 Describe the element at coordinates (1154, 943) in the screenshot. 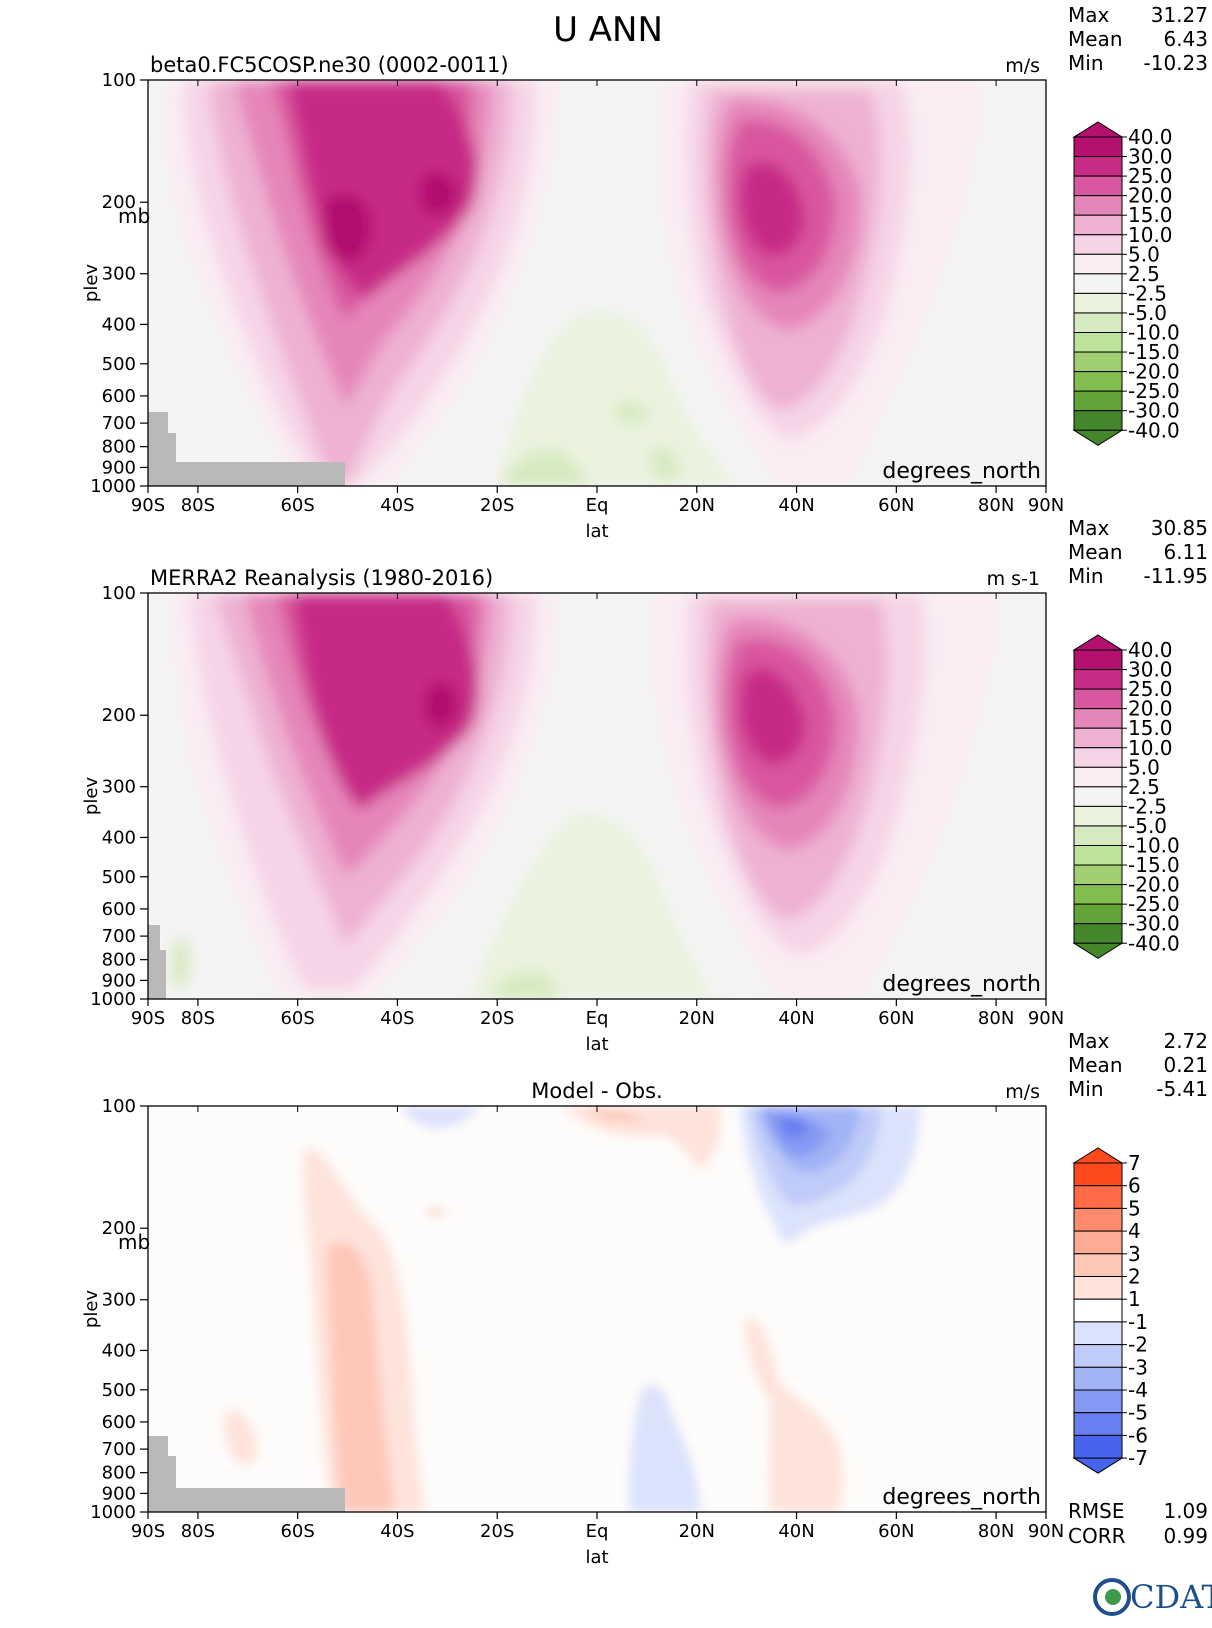

I see `colorbar-label: -40.0` at that location.